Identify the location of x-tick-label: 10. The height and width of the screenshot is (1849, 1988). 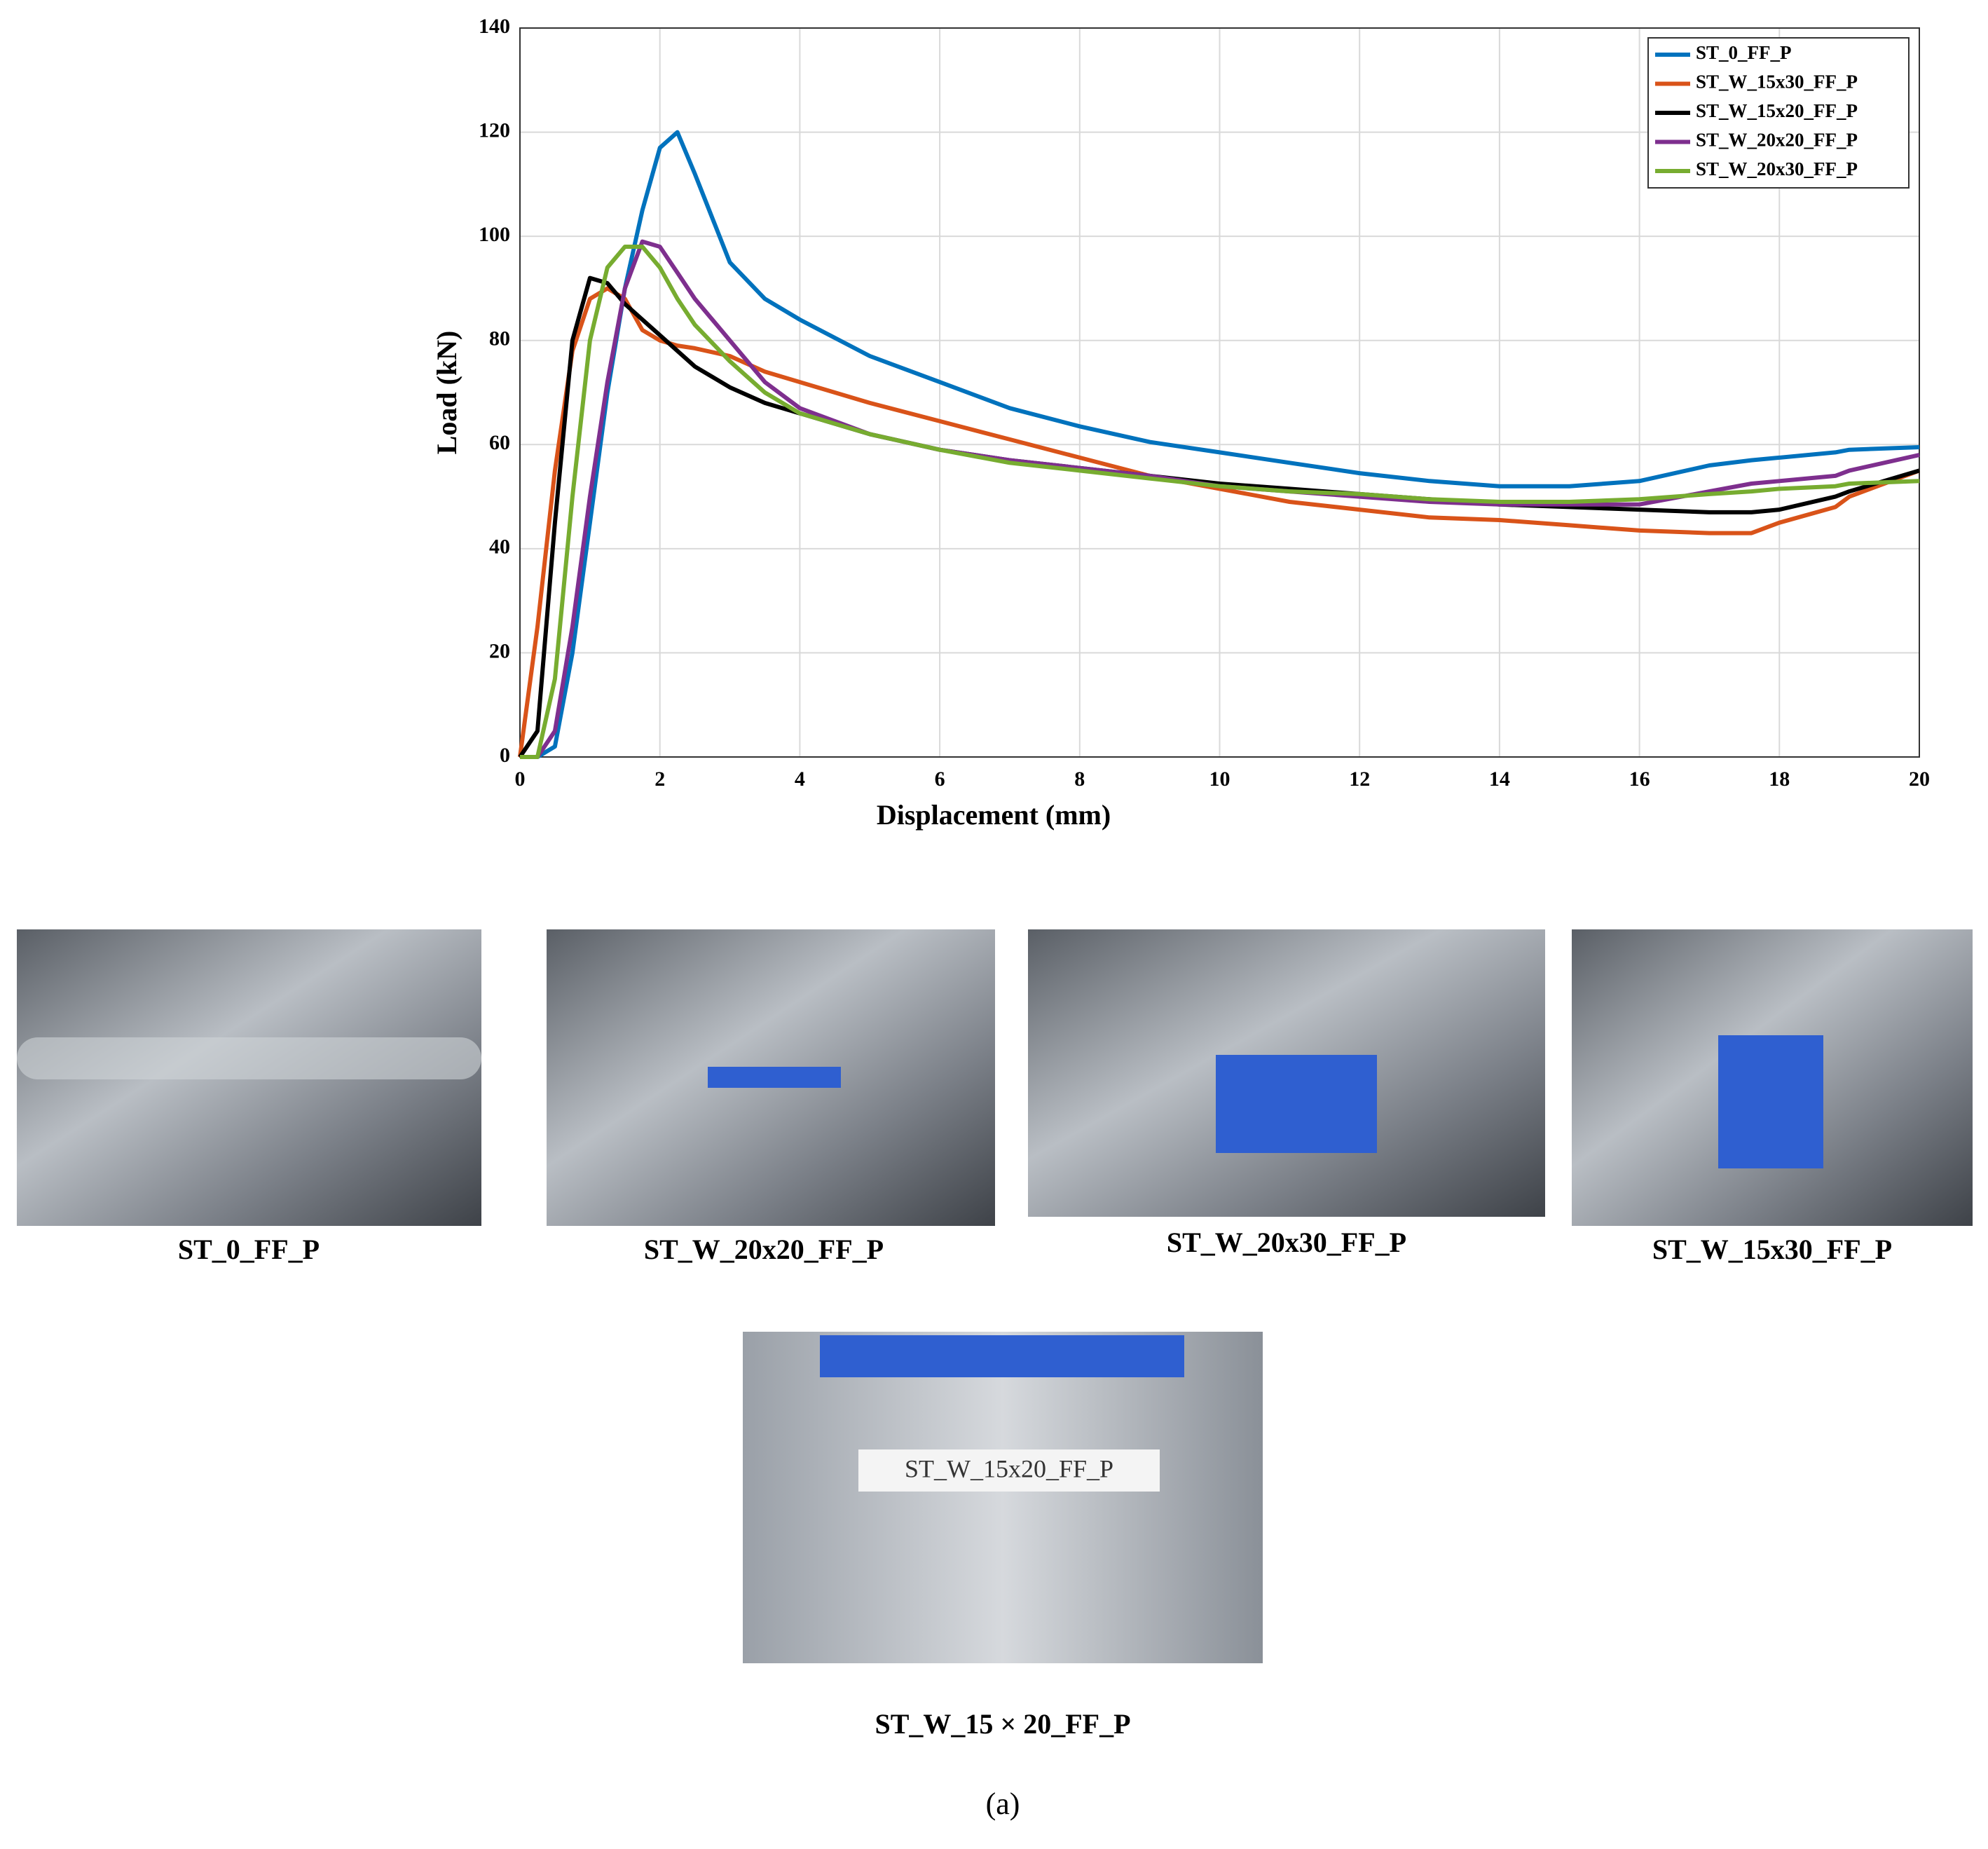
(1219, 779).